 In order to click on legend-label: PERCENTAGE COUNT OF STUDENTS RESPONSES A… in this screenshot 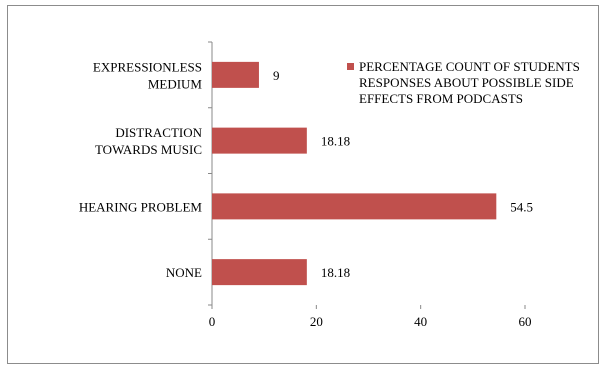, I will do `click(469, 82)`.